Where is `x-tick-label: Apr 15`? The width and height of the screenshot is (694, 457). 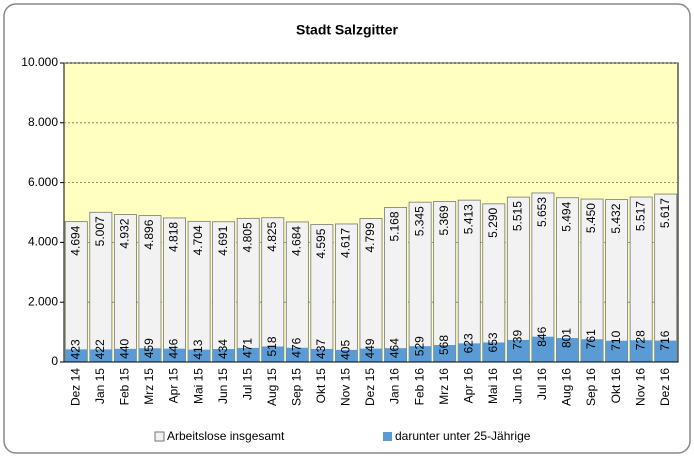 x-tick-label: Apr 15 is located at coordinates (174, 386).